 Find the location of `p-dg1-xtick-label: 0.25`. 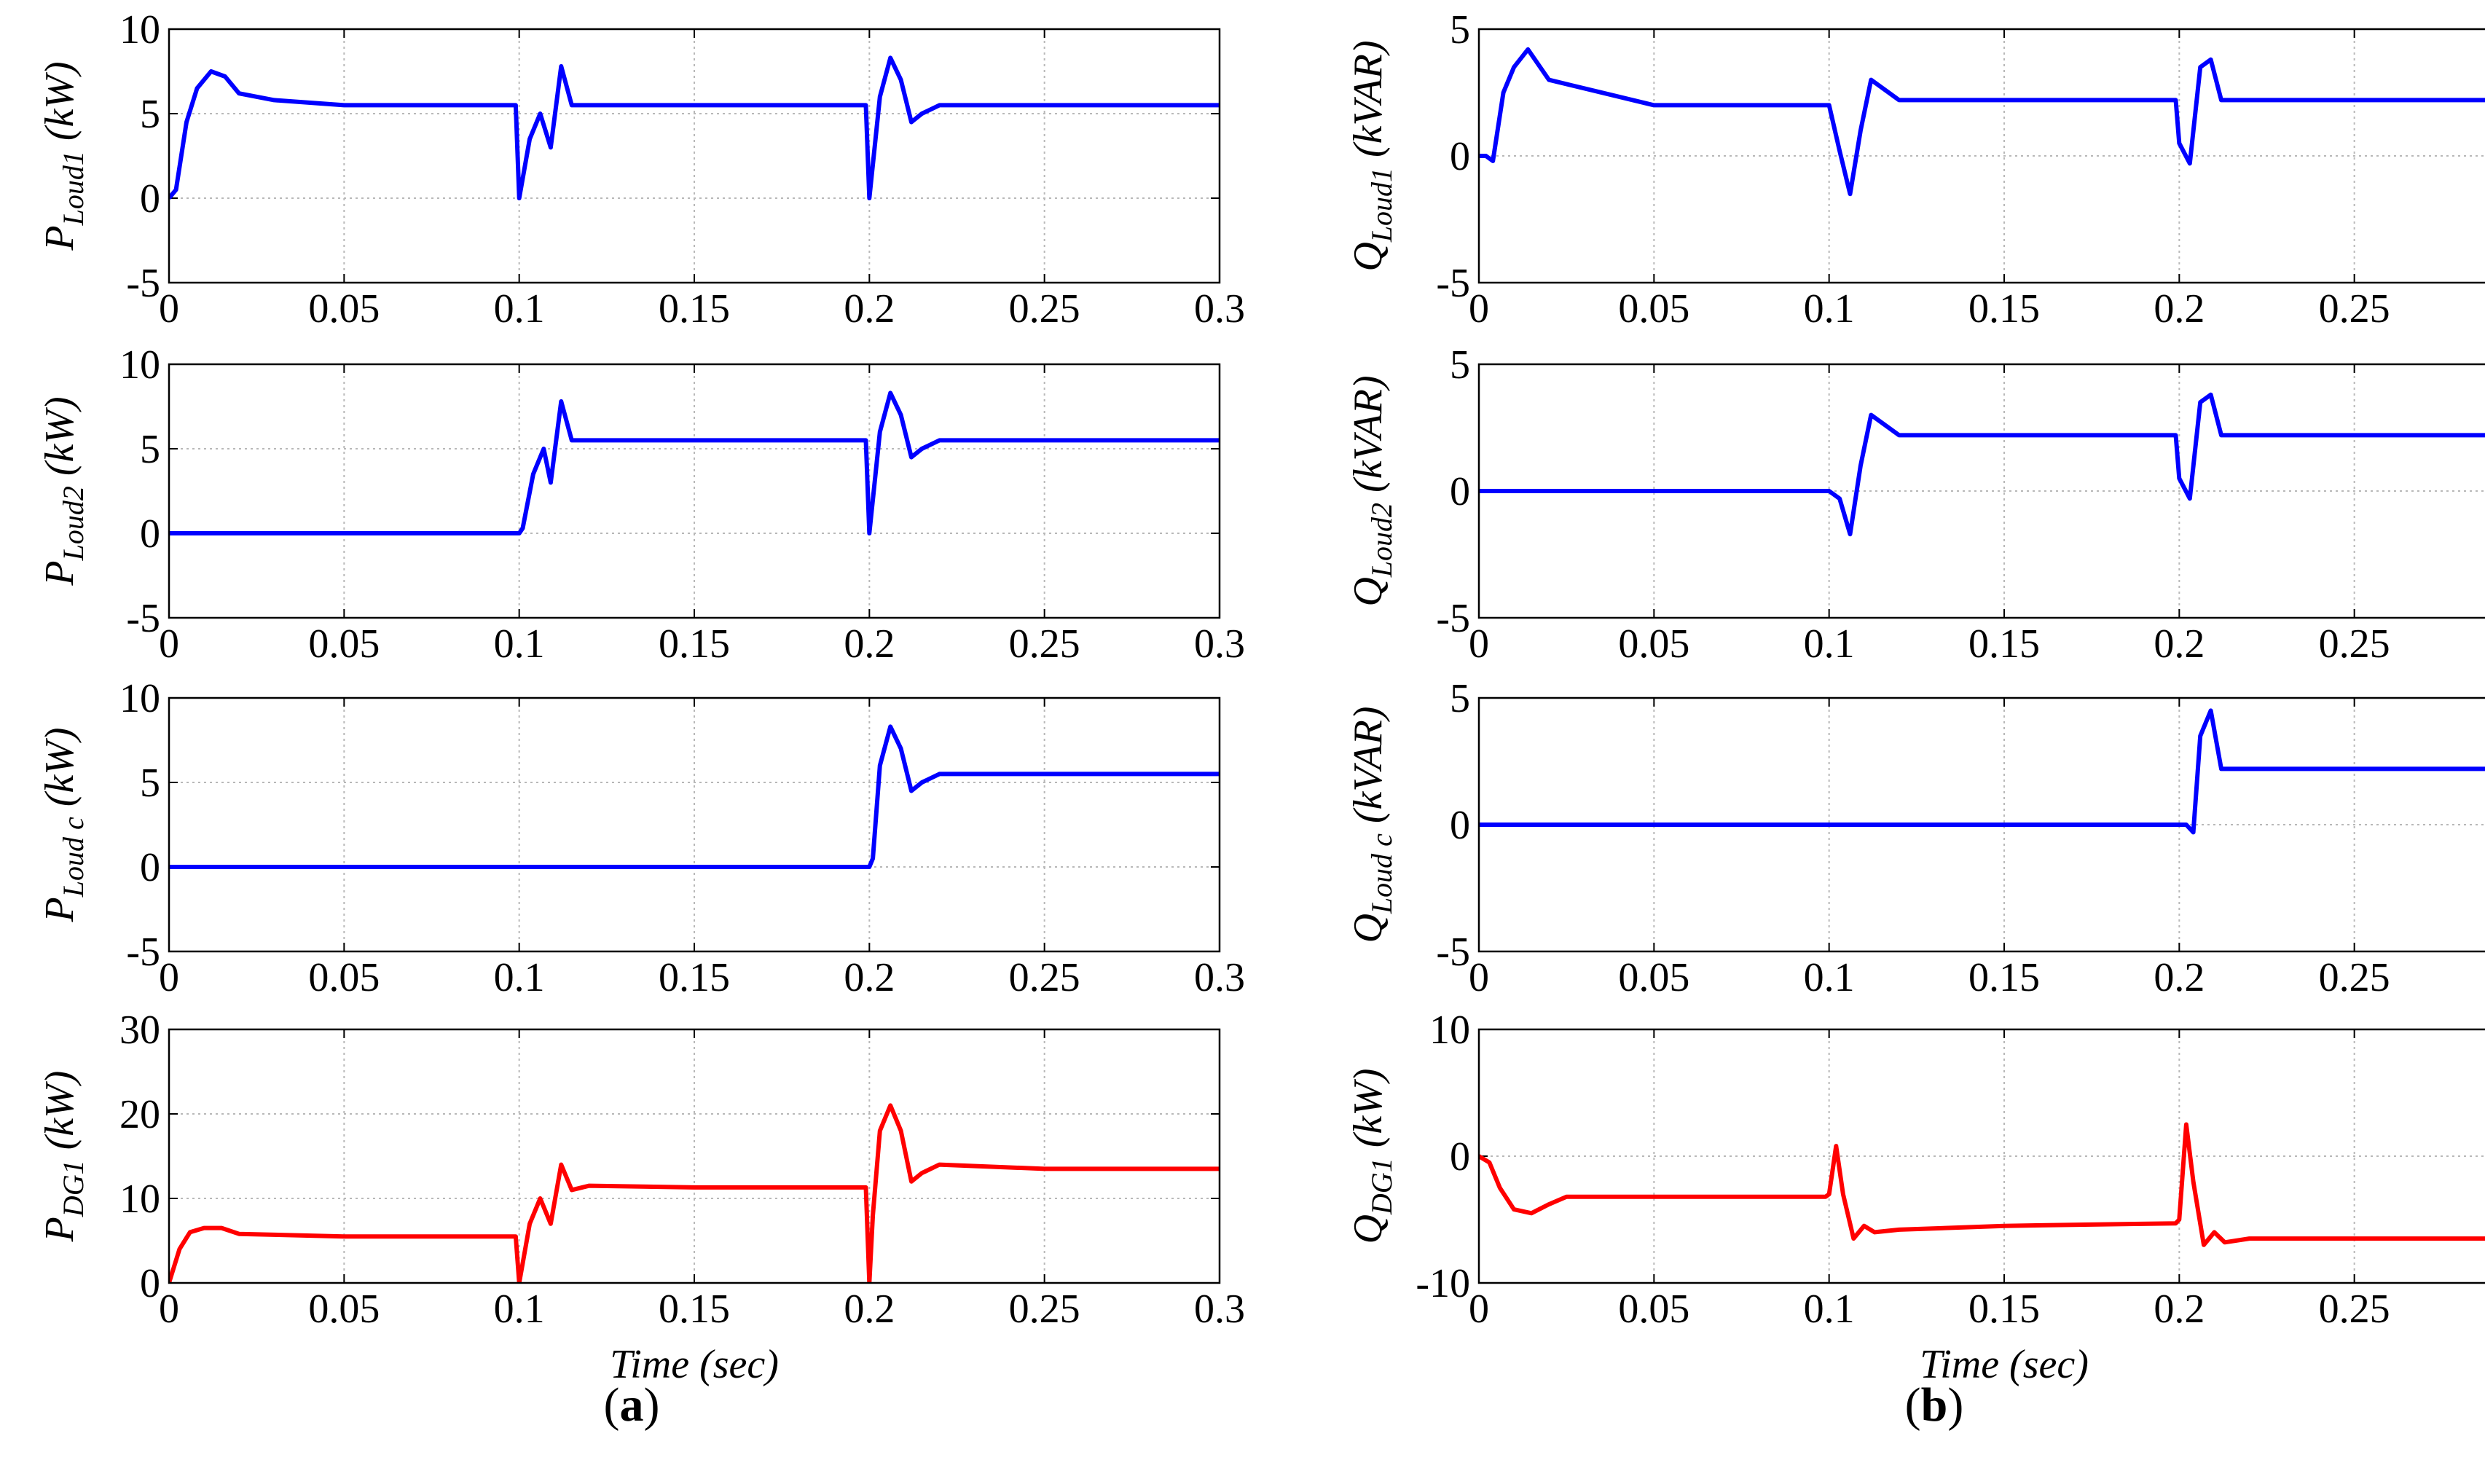

p-dg1-xtick-label: 0.25 is located at coordinates (1044, 1309).